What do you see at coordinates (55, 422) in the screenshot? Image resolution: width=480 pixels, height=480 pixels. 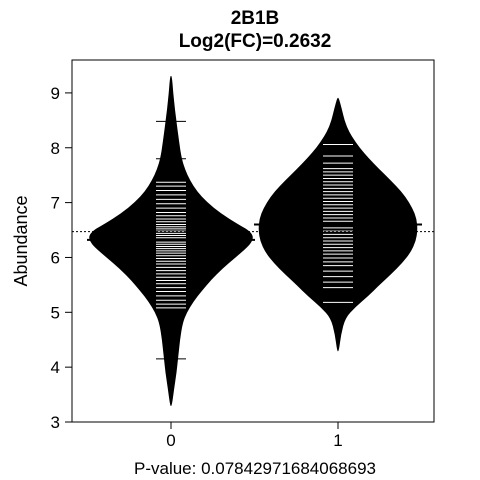 I see `y-tick-label: 3` at bounding box center [55, 422].